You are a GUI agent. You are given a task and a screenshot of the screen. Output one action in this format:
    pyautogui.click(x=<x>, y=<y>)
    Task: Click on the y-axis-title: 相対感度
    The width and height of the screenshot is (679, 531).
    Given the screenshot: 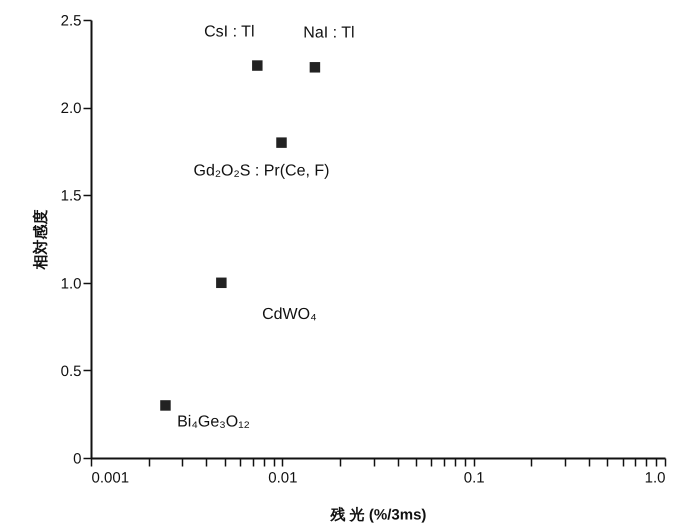 What is the action you would take?
    pyautogui.click(x=41, y=240)
    